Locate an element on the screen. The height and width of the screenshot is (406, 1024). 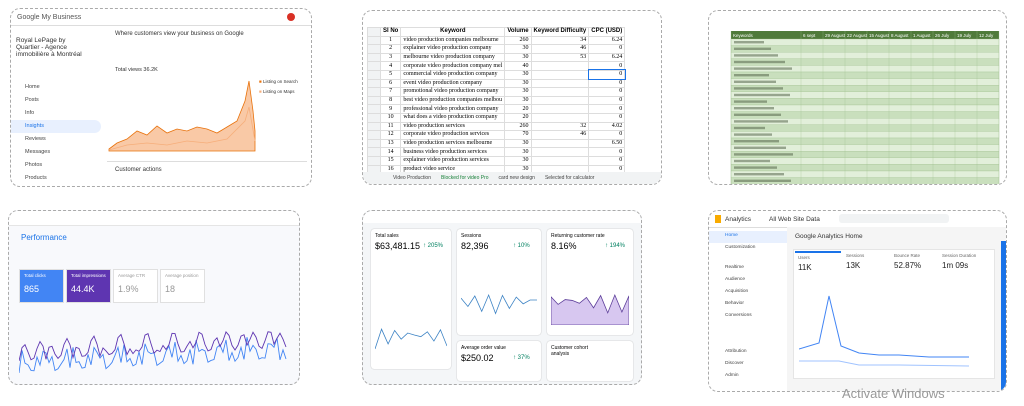
nav-item: Info is located at coordinates (30, 113).